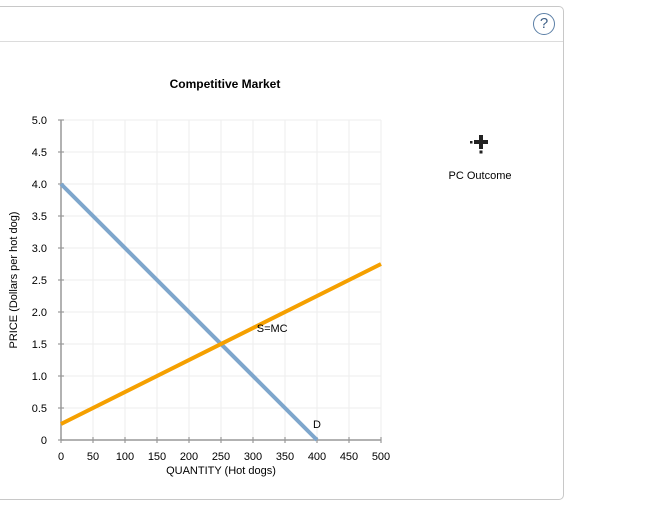 Image resolution: width=652 pixels, height=516 pixels. Describe the element at coordinates (221, 457) in the screenshot. I see `x-tick-label: 250` at that location.